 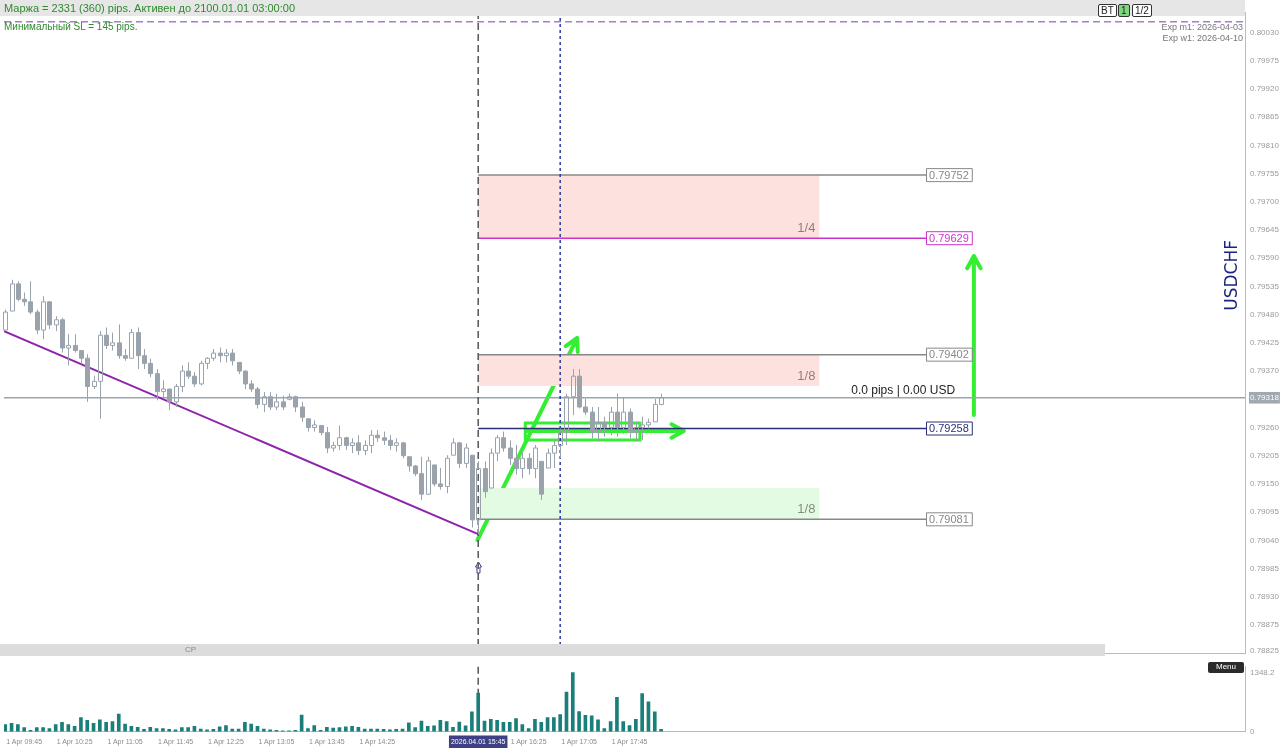 What do you see at coordinates (1265, 314) in the screenshot?
I see `y-tick-label: 0.79480` at bounding box center [1265, 314].